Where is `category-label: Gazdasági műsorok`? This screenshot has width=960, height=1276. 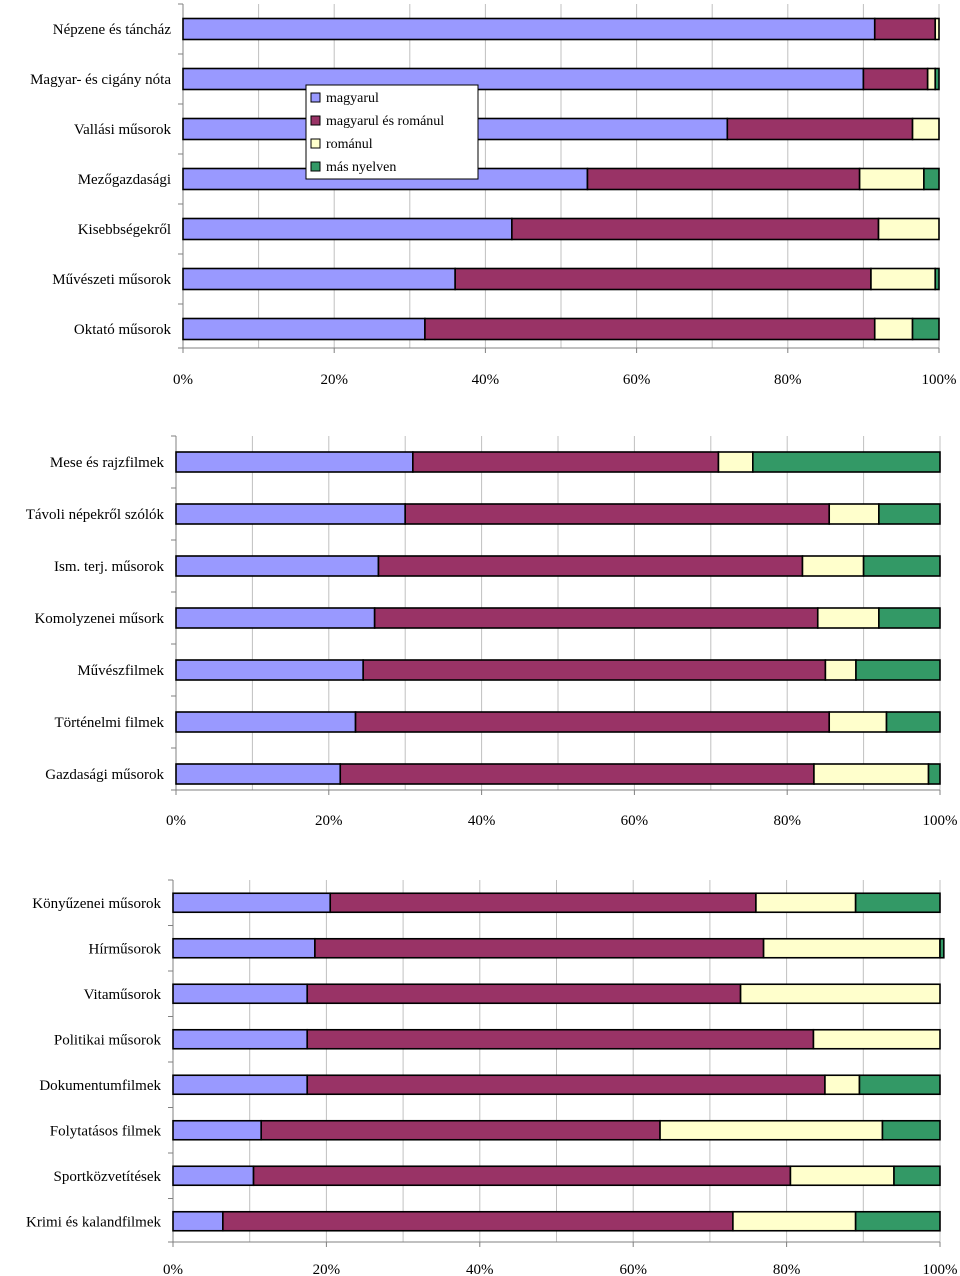 category-label: Gazdasági műsorok is located at coordinates (104, 775).